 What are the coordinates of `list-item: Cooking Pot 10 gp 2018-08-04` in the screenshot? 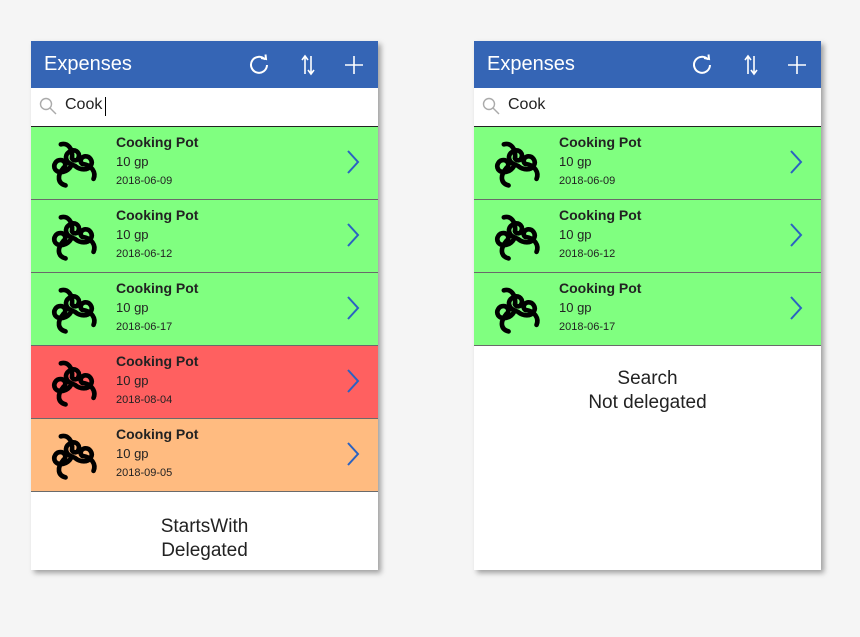 It's located at (204, 382).